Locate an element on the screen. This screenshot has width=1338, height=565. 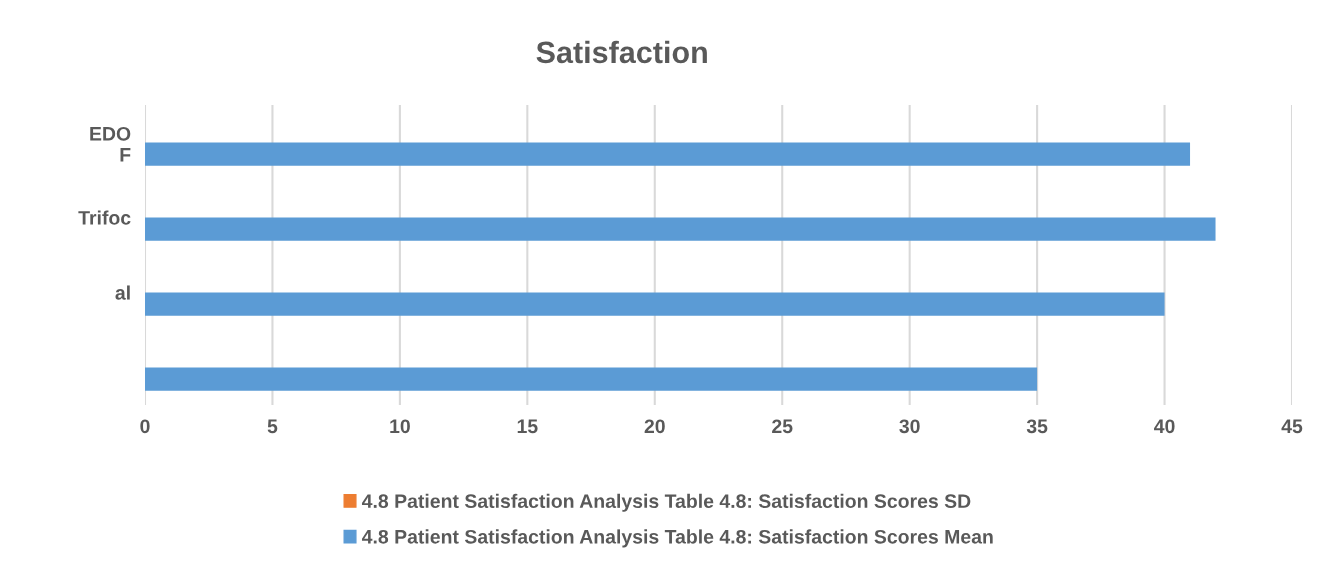
x-tick-label: 35 is located at coordinates (1037, 426).